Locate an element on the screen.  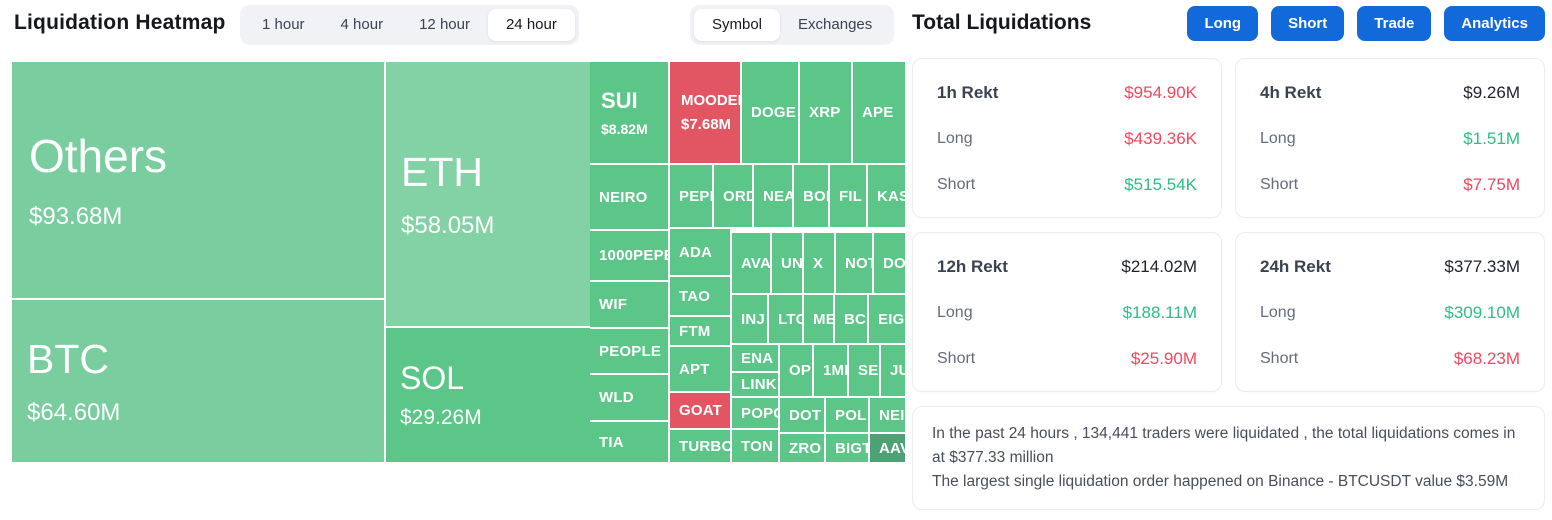
treemap-cell-ada: ADA is located at coordinates (700, 252).